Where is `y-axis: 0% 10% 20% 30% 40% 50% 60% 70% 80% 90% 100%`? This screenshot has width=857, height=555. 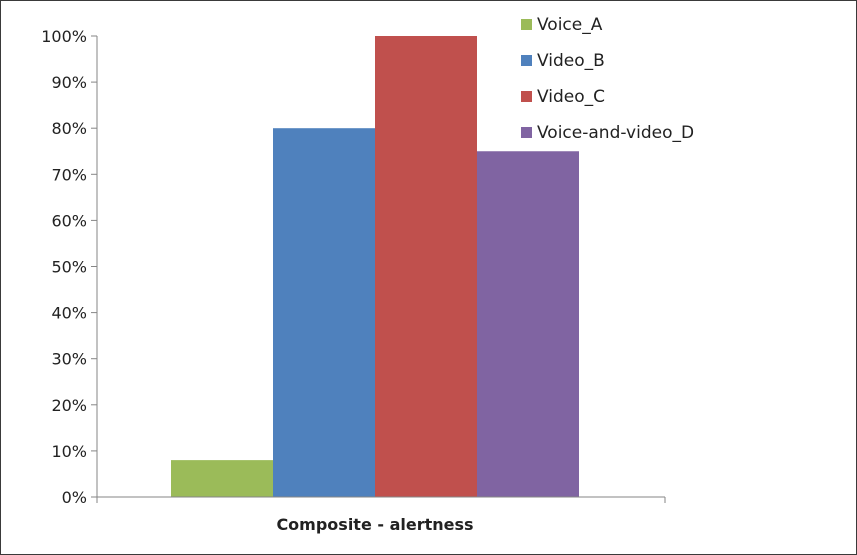 y-axis: 0% 10% 20% 30% 40% 50% 60% 70% 80% 90% 100% is located at coordinates (69, 267).